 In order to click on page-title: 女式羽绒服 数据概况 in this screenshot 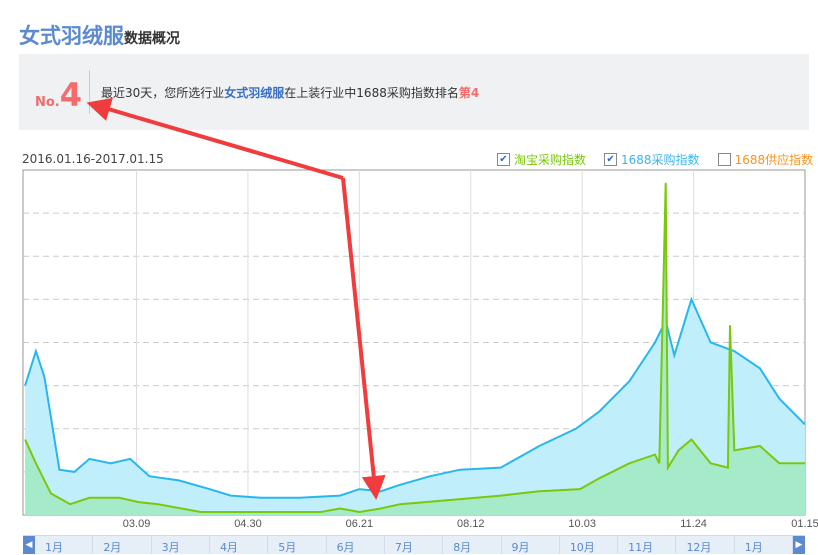, I will do `click(99, 35)`.